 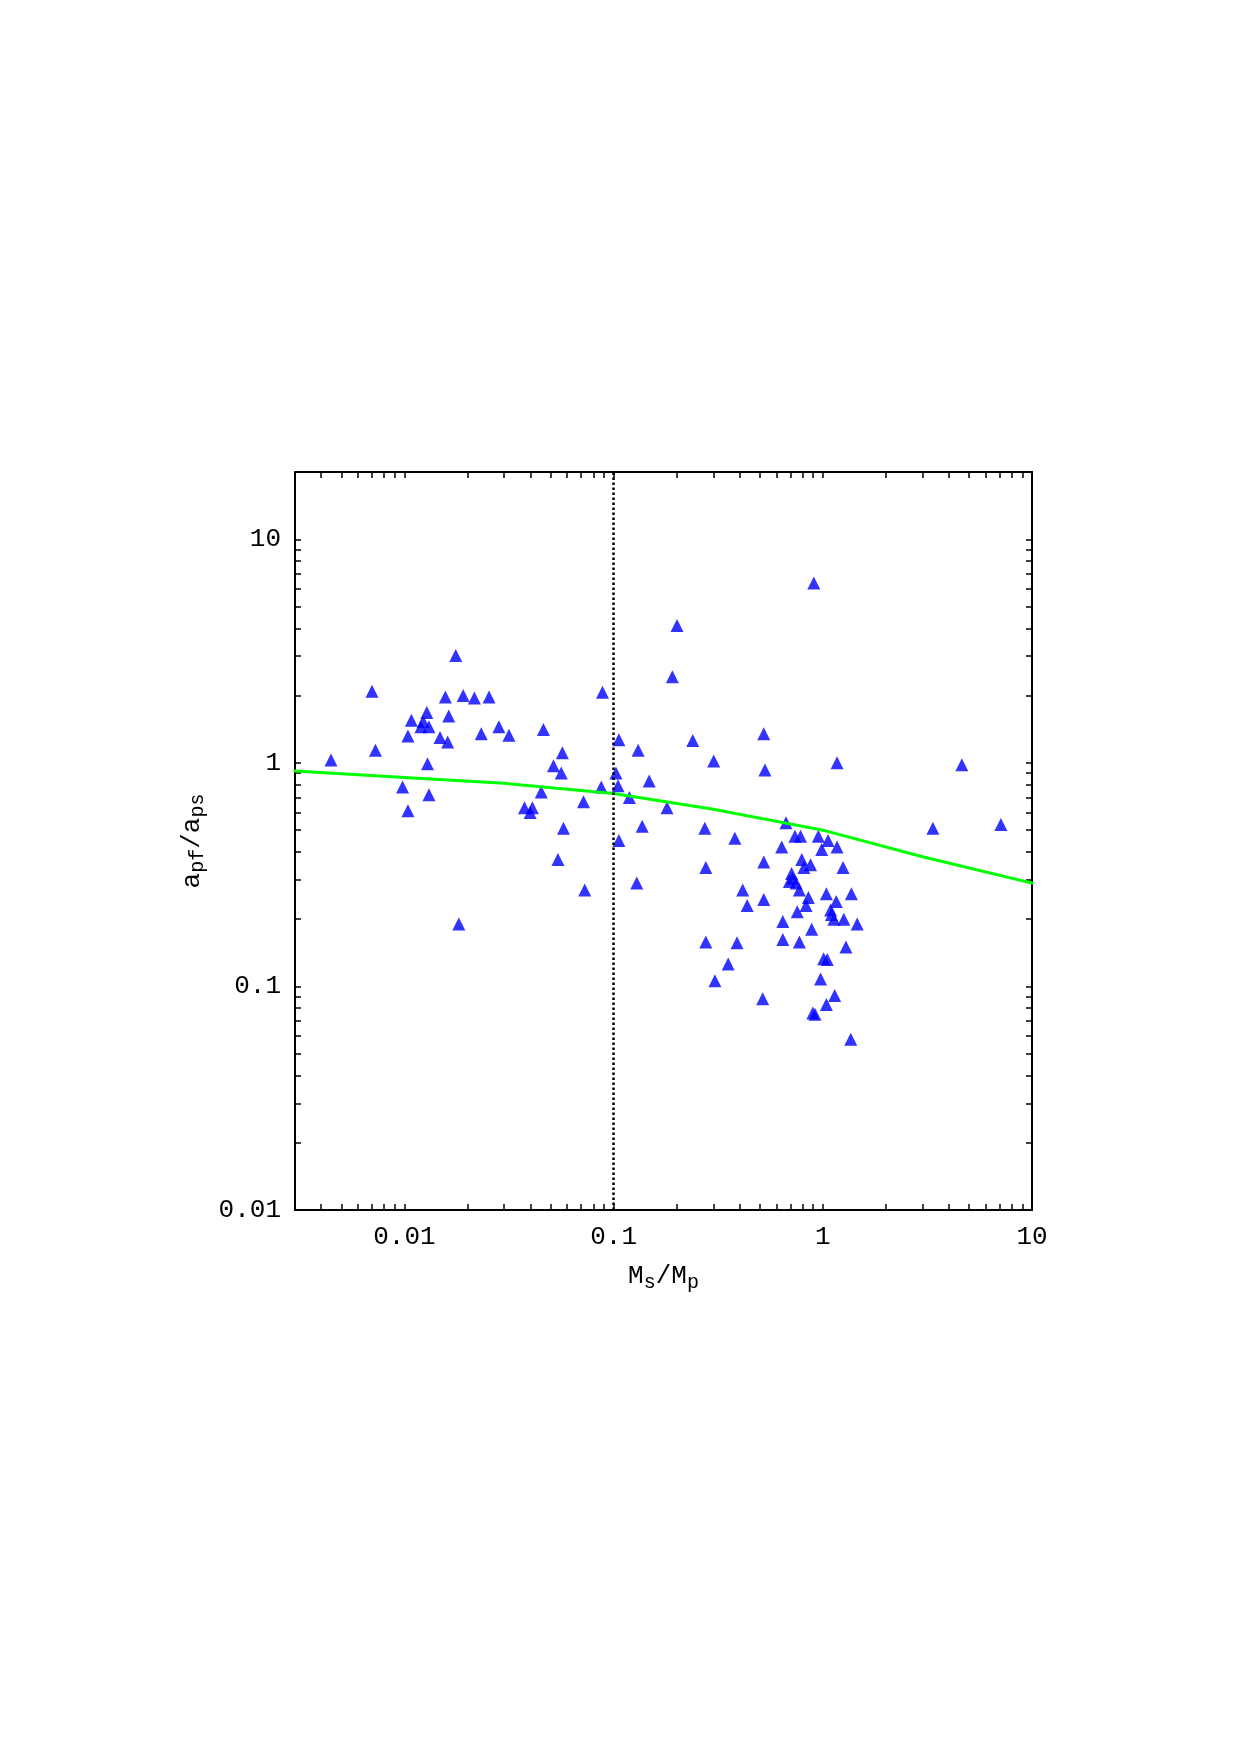 What do you see at coordinates (404, 1237) in the screenshot?
I see `x-tick-label: 0.01` at bounding box center [404, 1237].